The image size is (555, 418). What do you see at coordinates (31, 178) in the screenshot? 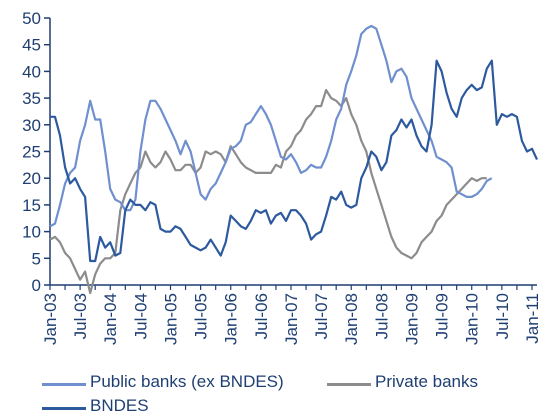
I see `y-tick-label: 20` at bounding box center [31, 178].